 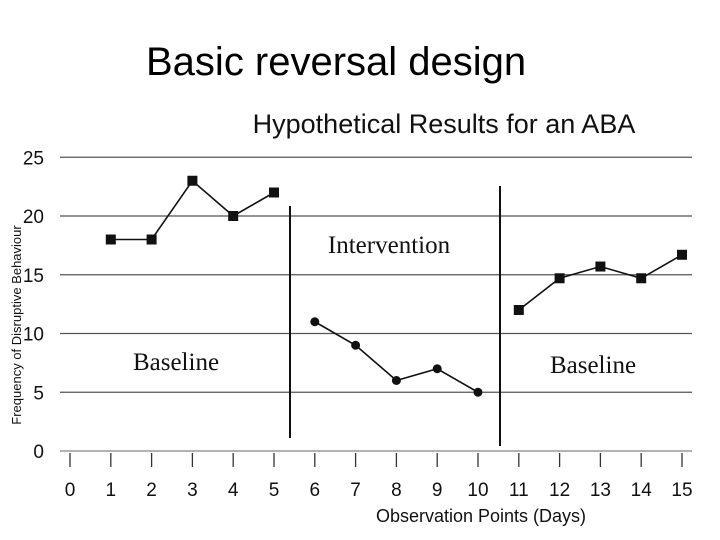 What do you see at coordinates (444, 124) in the screenshot?
I see `chart-title: Hypothetical Results for an ABA` at bounding box center [444, 124].